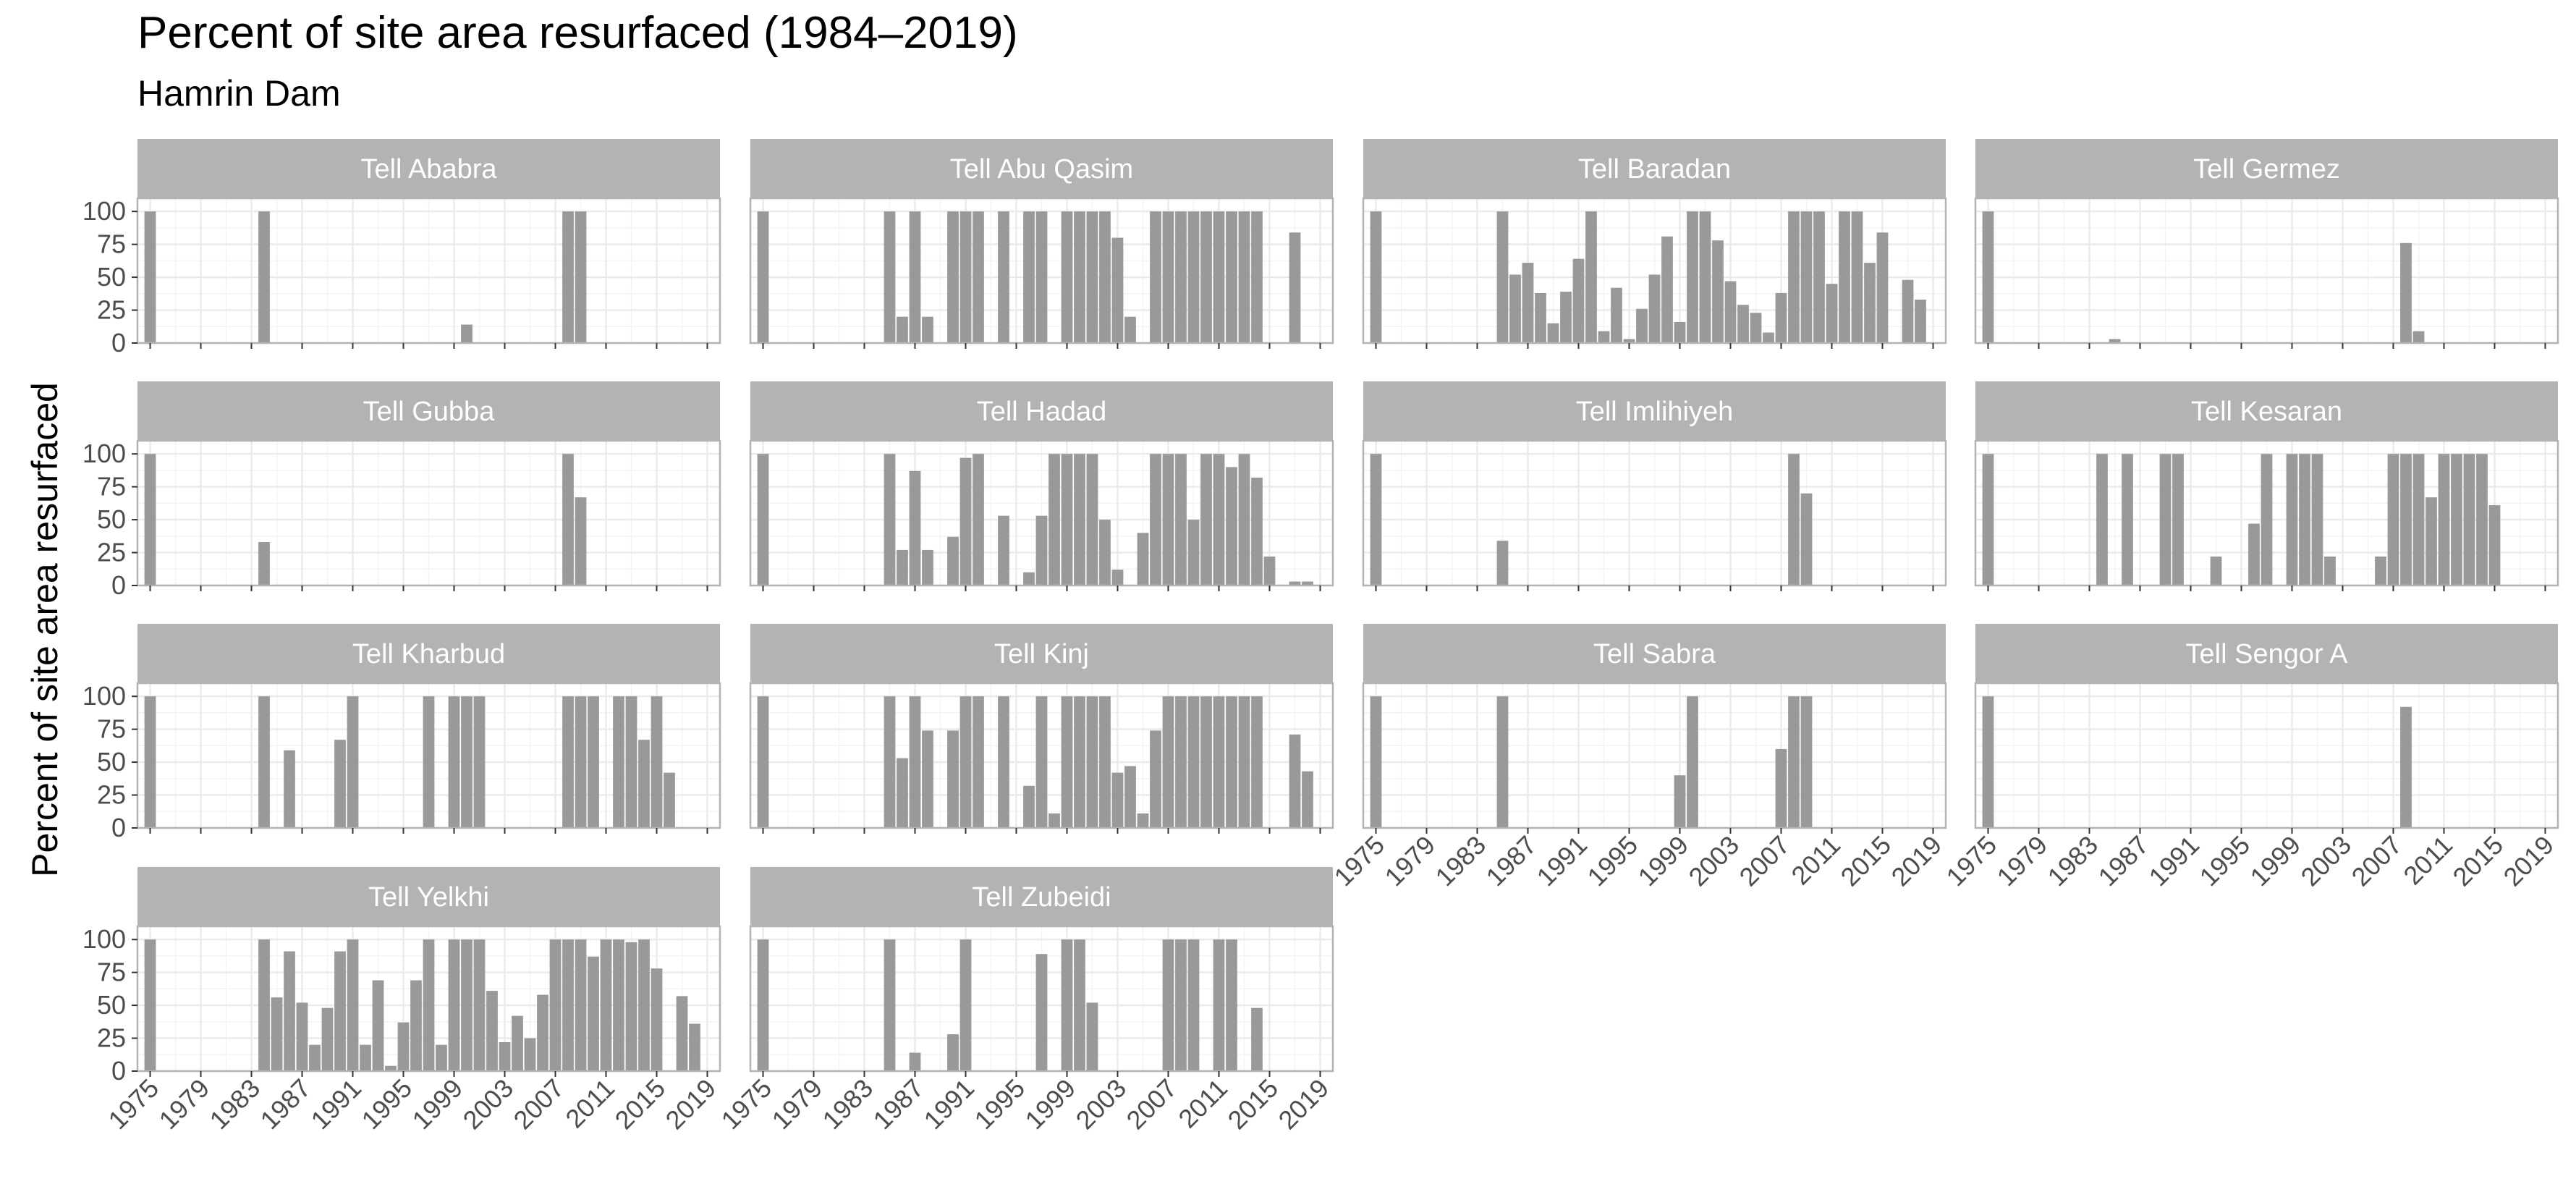 Image resolution: width=2576 pixels, height=1184 pixels. What do you see at coordinates (438, 1104) in the screenshot?
I see `x-tick-label: 1999` at bounding box center [438, 1104].